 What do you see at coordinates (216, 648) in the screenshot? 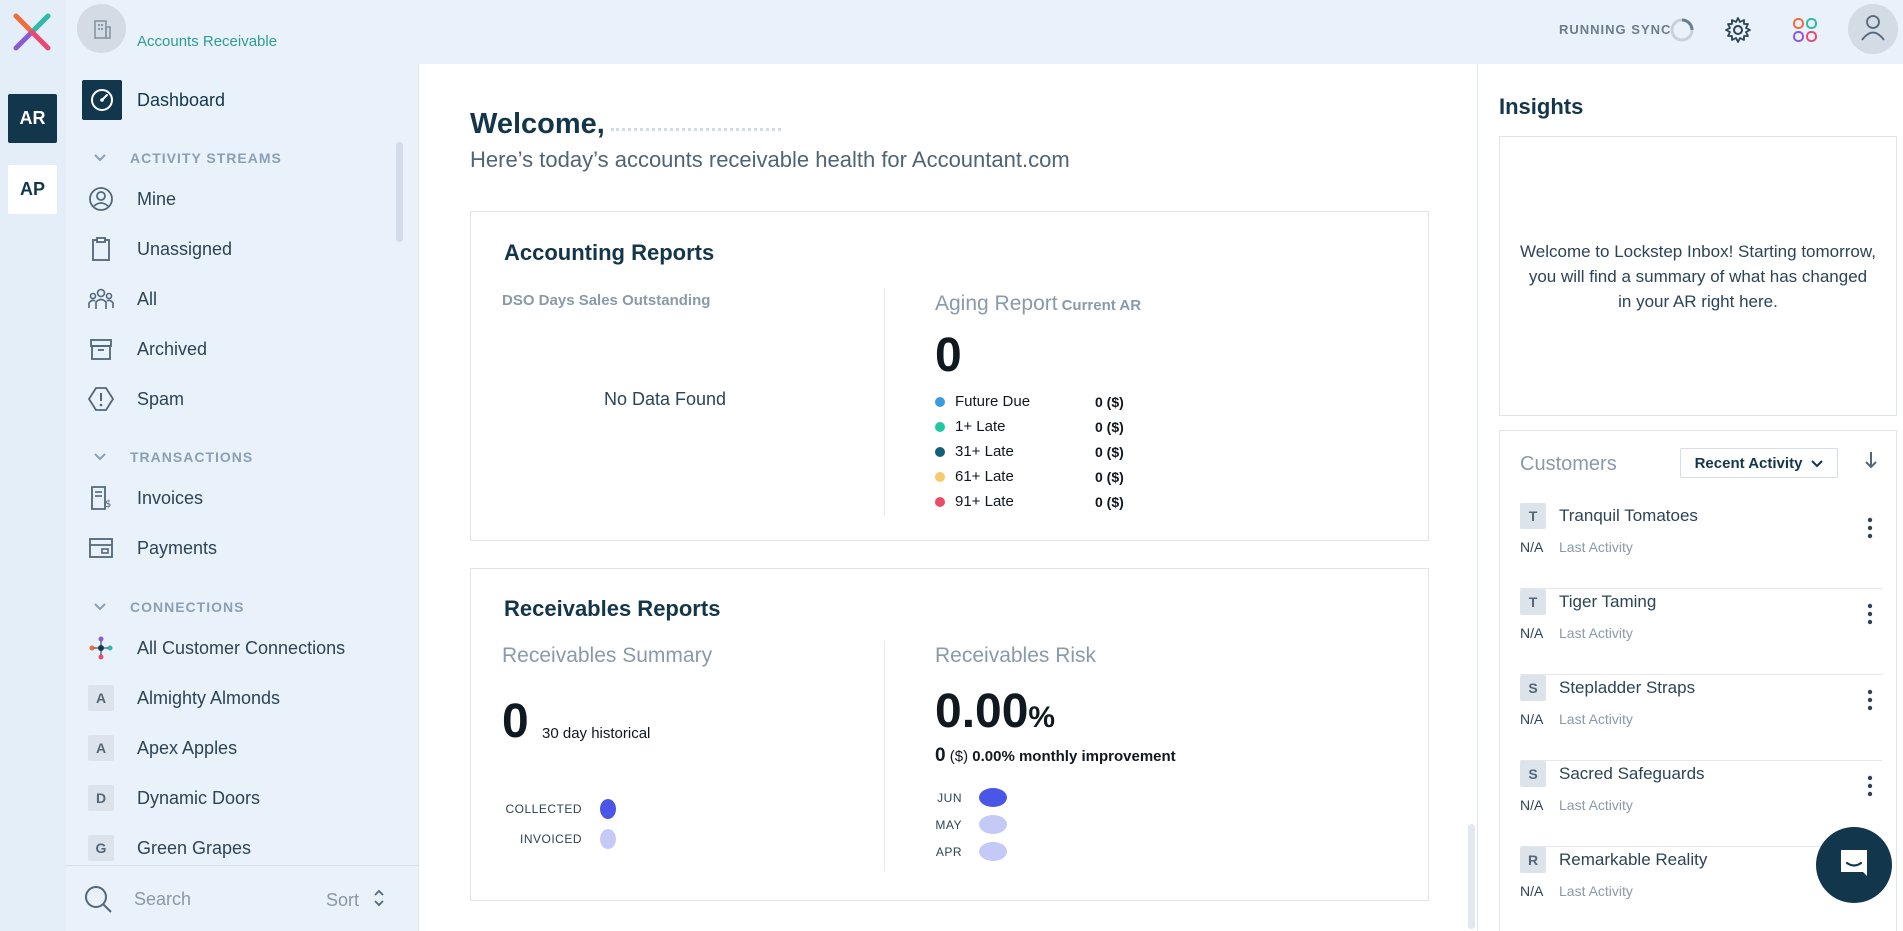
I see `sidebar-item-all-connections: All Customer Connections` at bounding box center [216, 648].